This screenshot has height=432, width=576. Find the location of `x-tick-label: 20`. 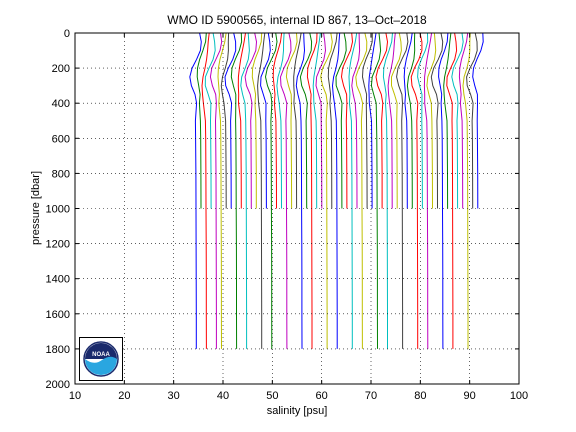

x-tick-label: 20 is located at coordinates (124, 396).